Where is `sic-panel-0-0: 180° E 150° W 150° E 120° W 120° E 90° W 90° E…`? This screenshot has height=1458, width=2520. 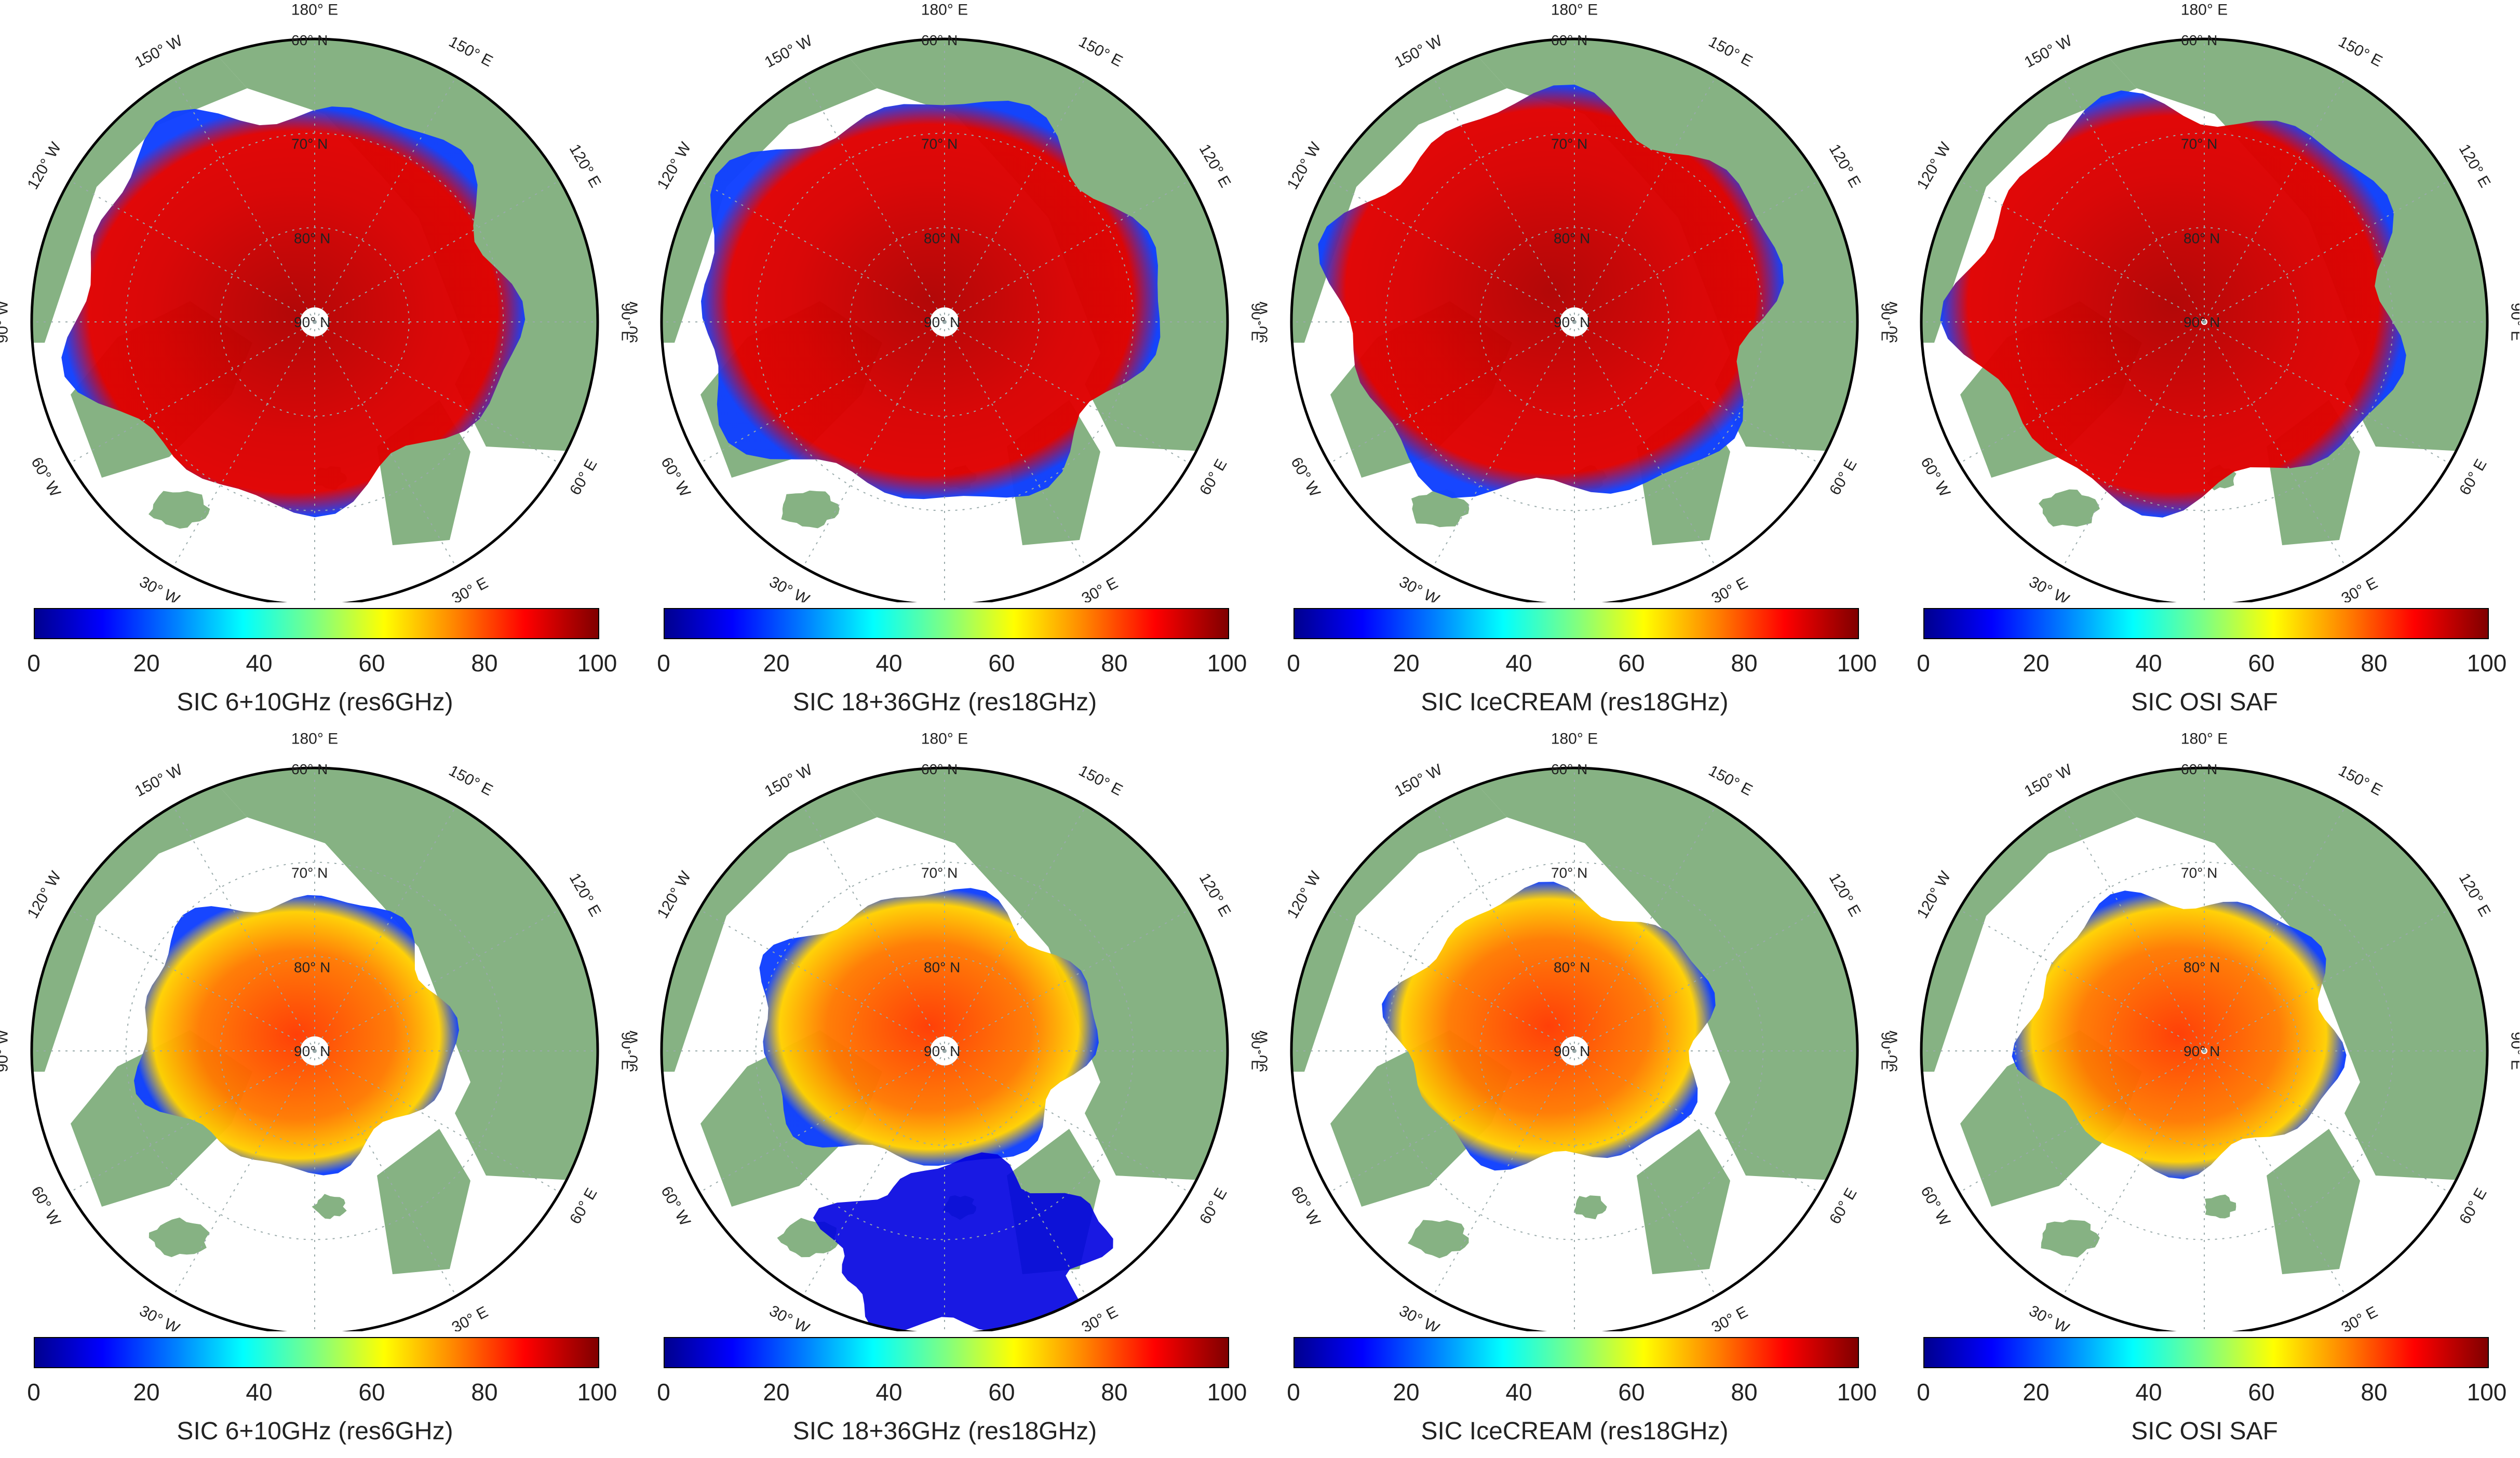 sic-panel-0-0: 180° E 150° W 150° E 120° W 120° E 90° W 90° E… is located at coordinates (315, 365).